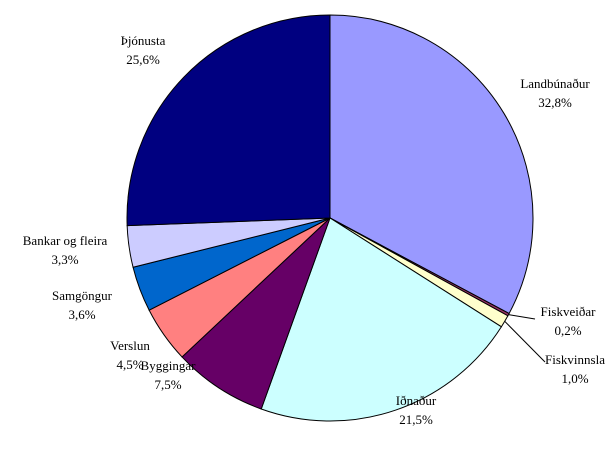 The image size is (616, 458). What do you see at coordinates (81, 314) in the screenshot?
I see `slice-value-label: 3,6%` at bounding box center [81, 314].